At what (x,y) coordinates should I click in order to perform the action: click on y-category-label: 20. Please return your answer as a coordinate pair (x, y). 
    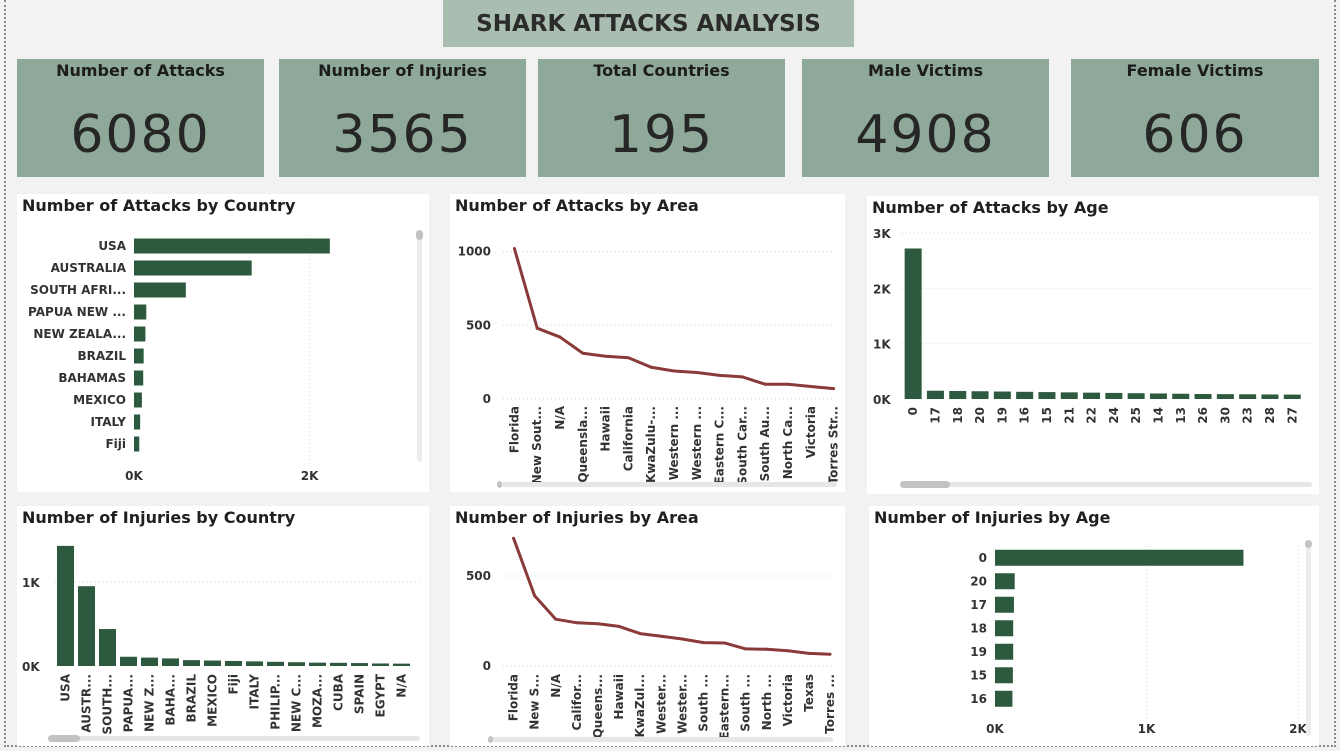
    Looking at the image, I should click on (978, 581).